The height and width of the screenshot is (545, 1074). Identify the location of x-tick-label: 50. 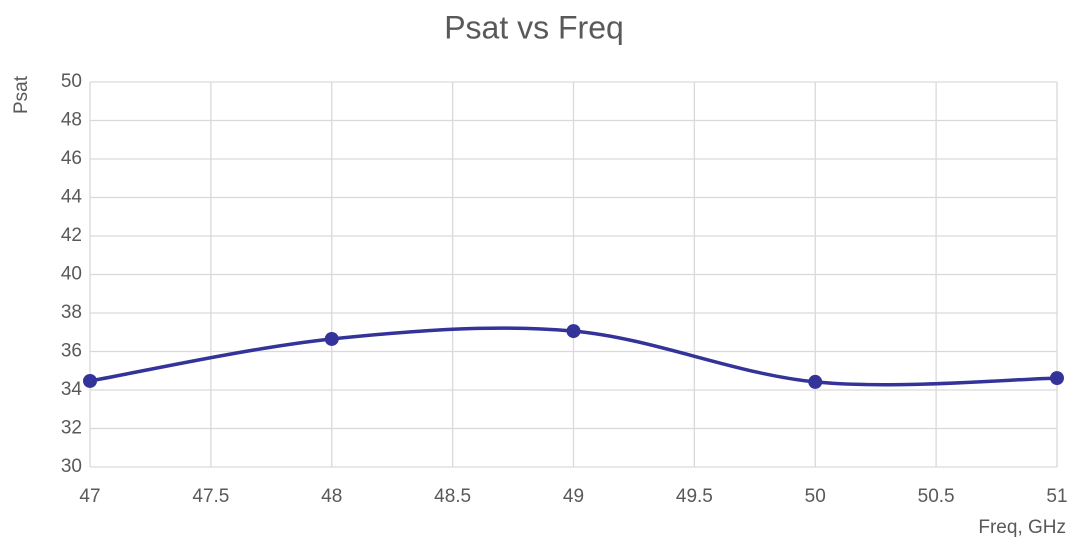
(815, 496).